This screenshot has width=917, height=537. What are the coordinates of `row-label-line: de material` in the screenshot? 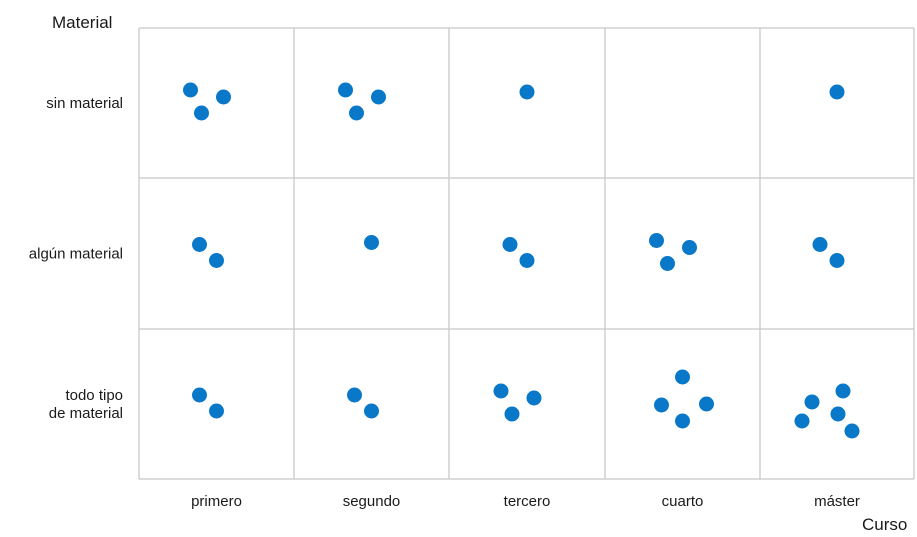 It's located at (86, 413).